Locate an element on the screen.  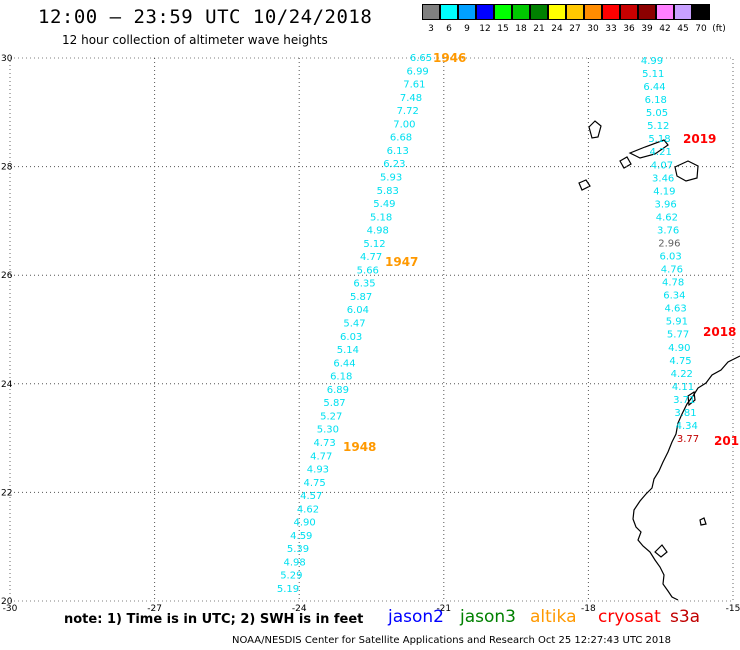
wave-height-label: 4.63 is located at coordinates (675, 309).